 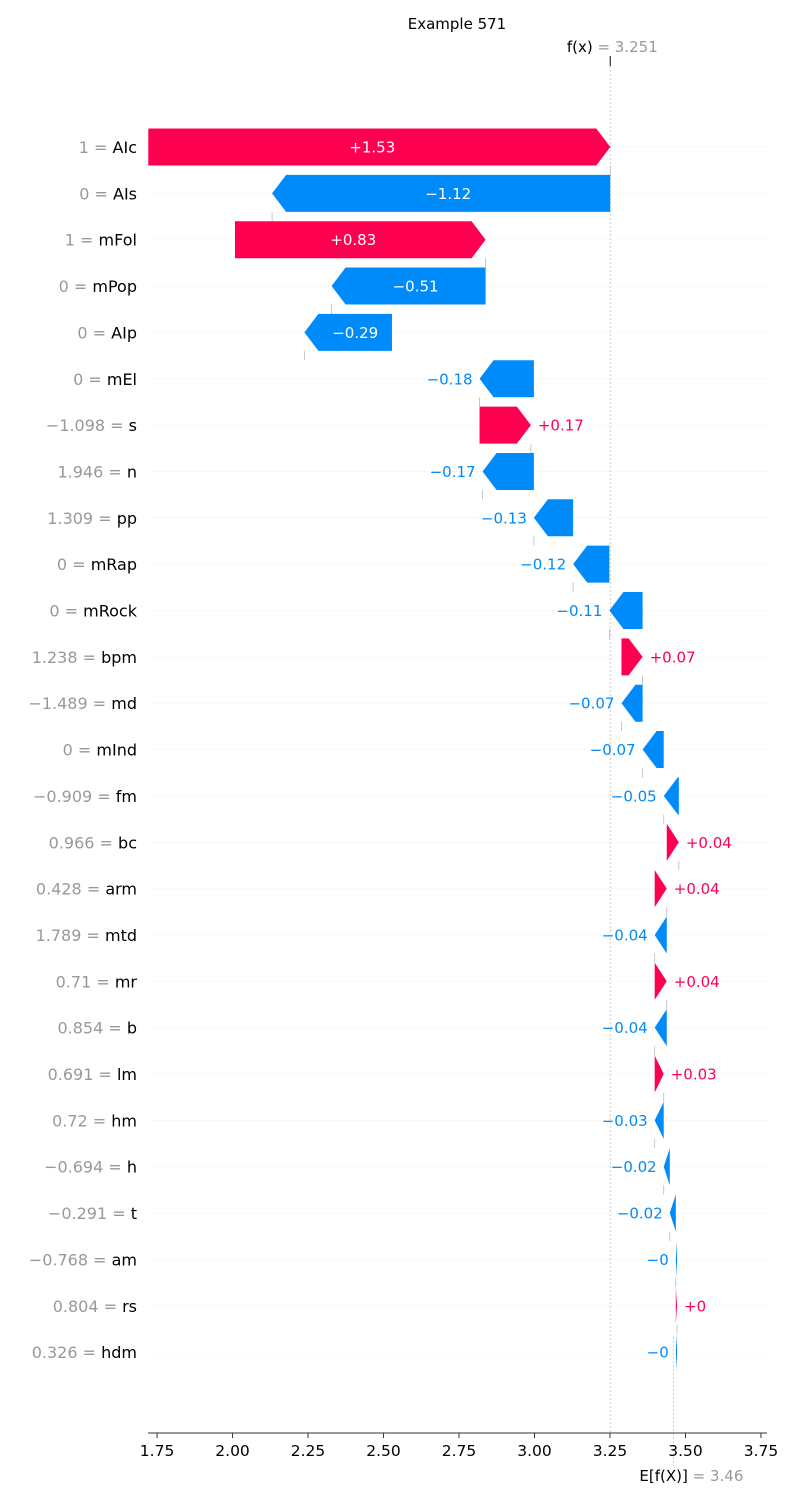 I want to click on bar-value-label: +0, so click(x=695, y=1306).